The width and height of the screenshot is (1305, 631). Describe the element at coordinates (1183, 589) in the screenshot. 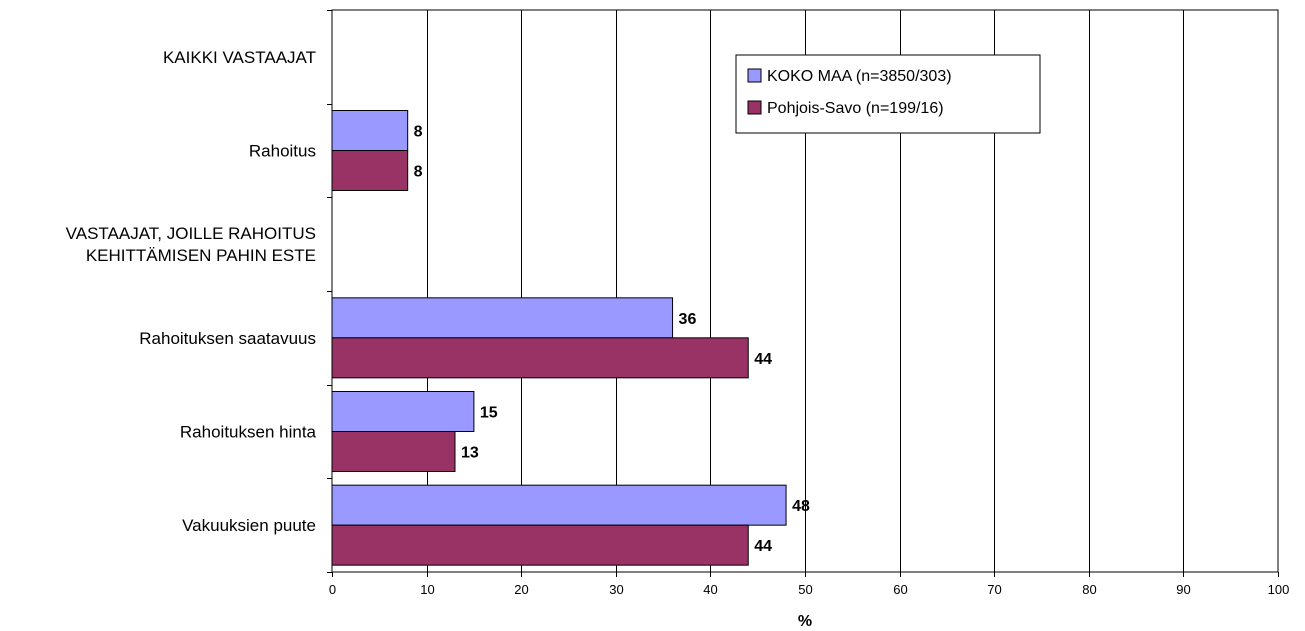

I see `x-tick-label: 90` at that location.